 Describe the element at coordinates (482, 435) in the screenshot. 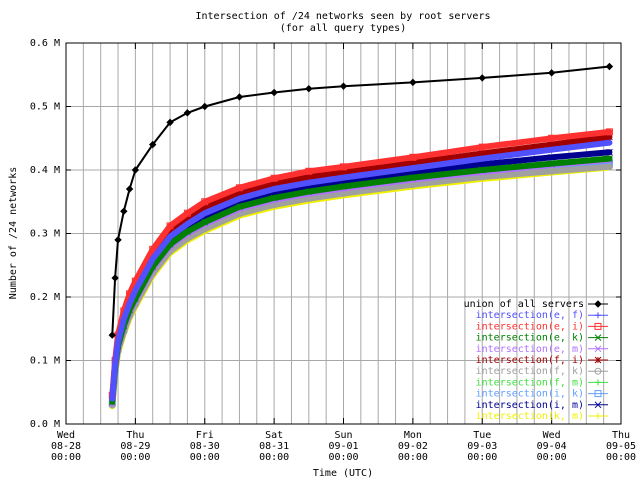

I see `x-tick-label: Tue` at that location.